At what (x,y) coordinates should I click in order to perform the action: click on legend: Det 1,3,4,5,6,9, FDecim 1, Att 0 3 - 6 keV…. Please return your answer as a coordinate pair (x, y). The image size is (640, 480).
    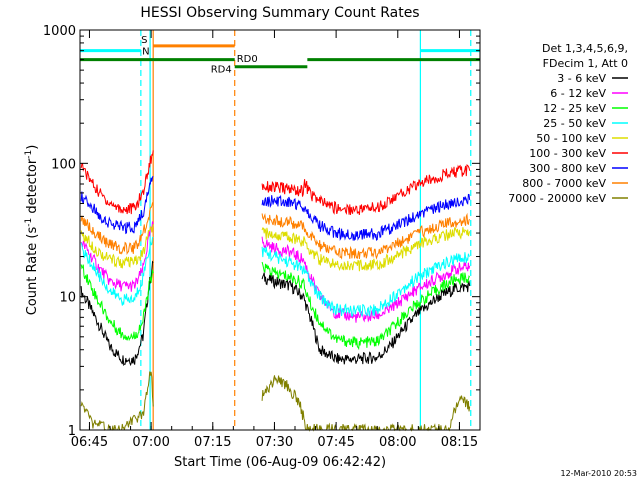
    Looking at the image, I should click on (568, 123).